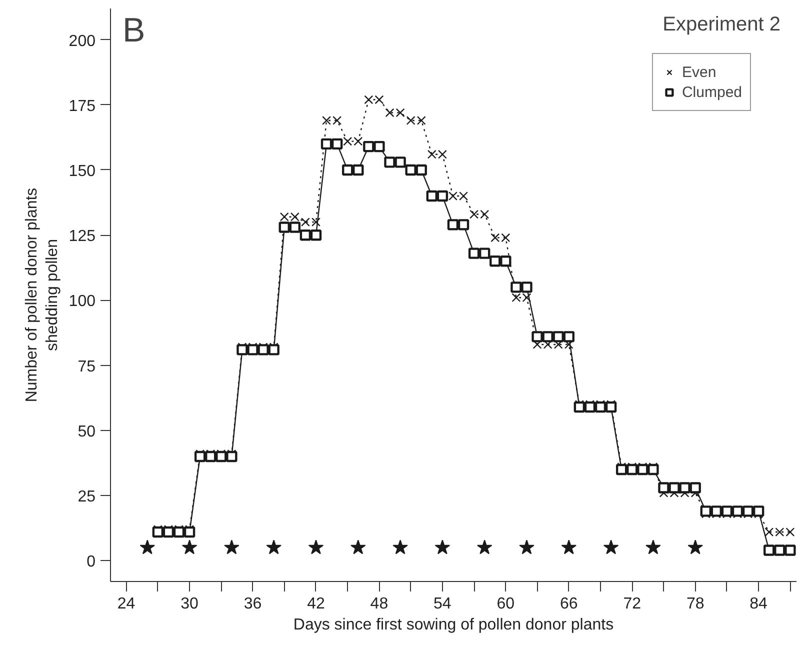 This screenshot has width=800, height=661. Describe the element at coordinates (87, 367) in the screenshot. I see `y-tick-label: 75` at that location.